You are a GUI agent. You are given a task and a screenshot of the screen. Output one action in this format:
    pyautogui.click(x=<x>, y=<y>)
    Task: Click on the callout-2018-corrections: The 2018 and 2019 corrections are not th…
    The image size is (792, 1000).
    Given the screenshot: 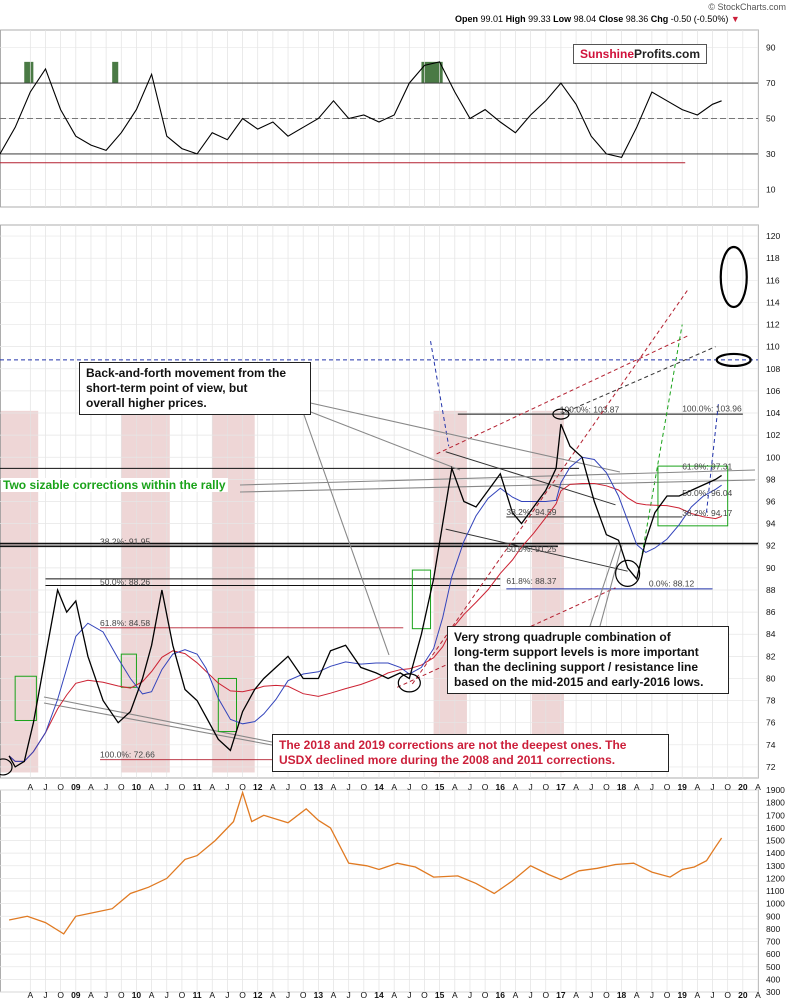 What is the action you would take?
    pyautogui.click(x=470, y=753)
    